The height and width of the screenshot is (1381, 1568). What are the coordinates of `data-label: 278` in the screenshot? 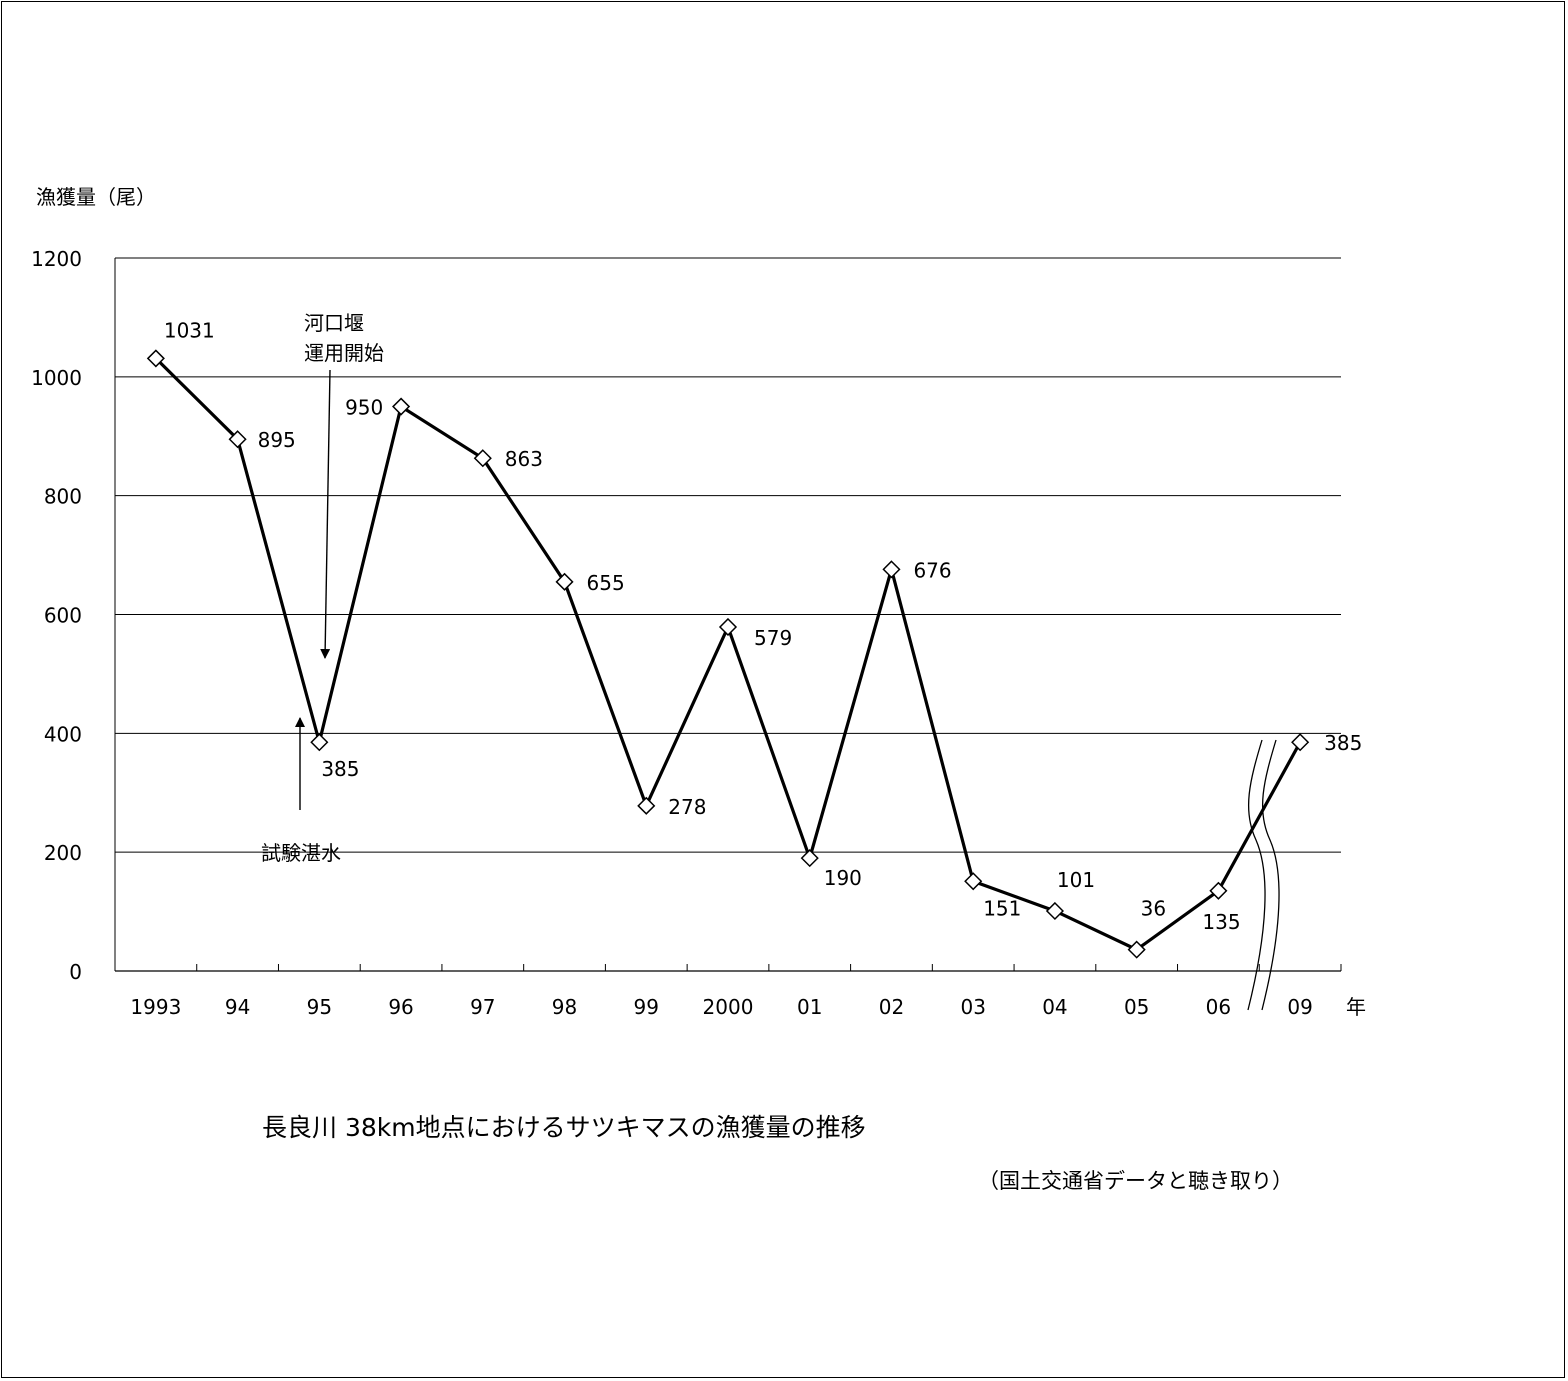 It's located at (687, 807).